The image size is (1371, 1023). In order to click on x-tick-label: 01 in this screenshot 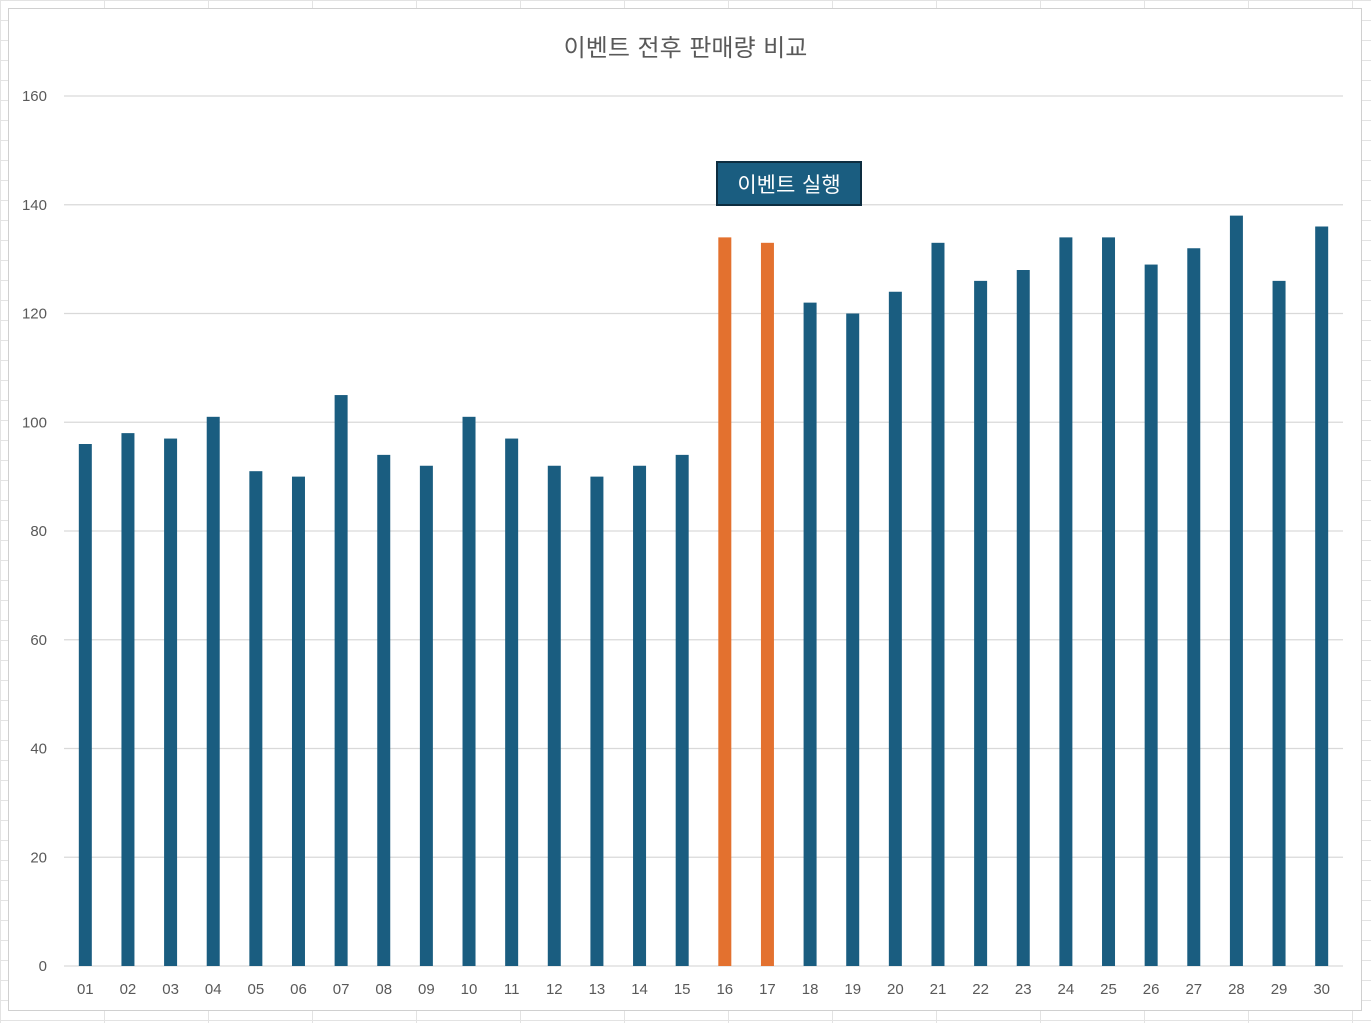, I will do `click(85, 989)`.